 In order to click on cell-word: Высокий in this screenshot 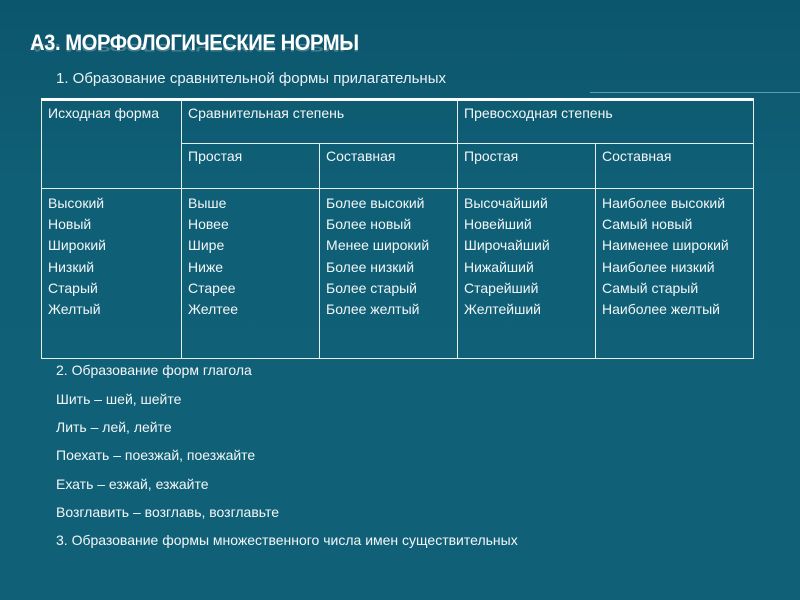, I will do `click(76, 203)`.